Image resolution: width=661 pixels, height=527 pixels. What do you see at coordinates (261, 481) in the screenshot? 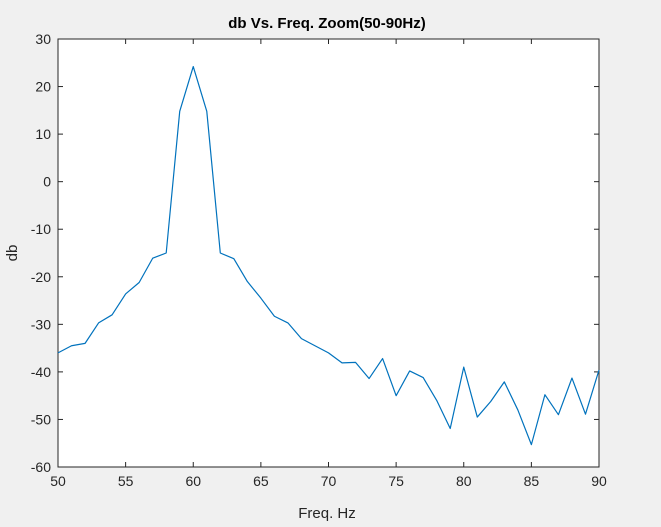
I see `x-tick-label: 65` at bounding box center [261, 481].